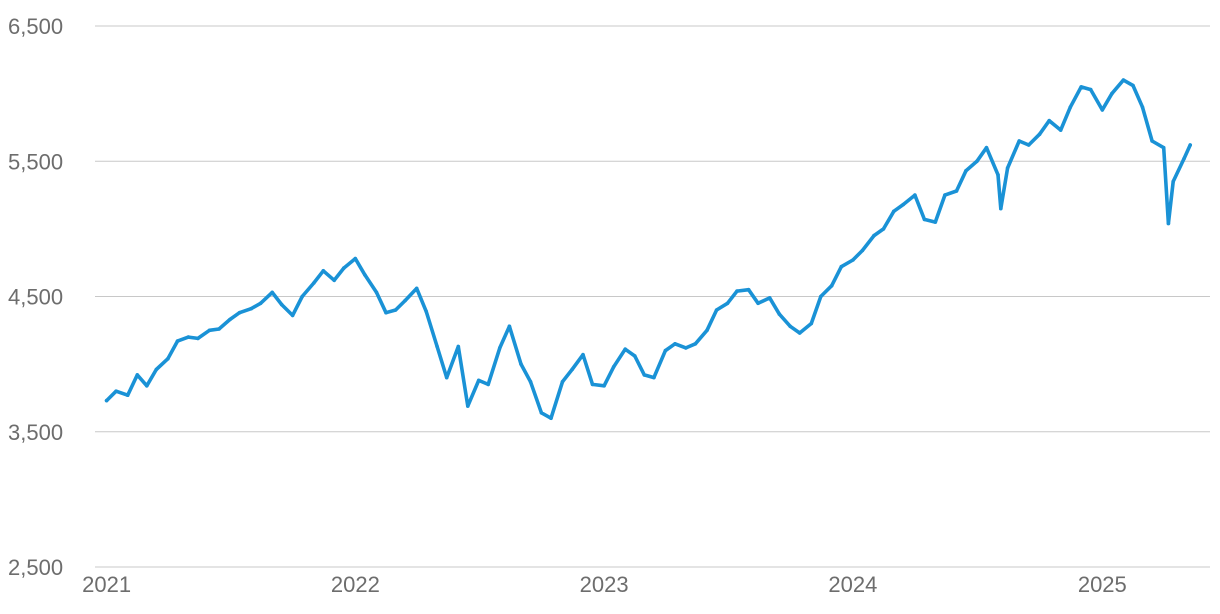  I want to click on y-tick-label: 4,500, so click(35, 297).